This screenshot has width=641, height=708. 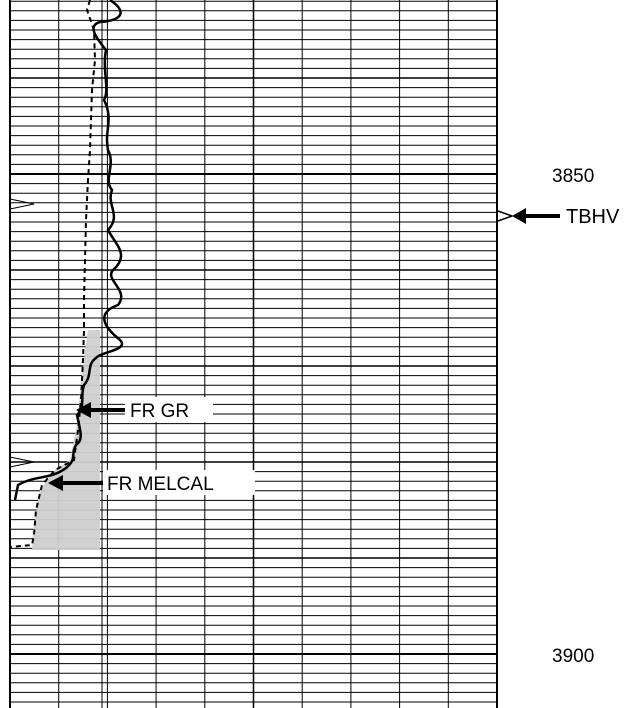 I want to click on depth-label-3900: 3900, so click(x=573, y=656).